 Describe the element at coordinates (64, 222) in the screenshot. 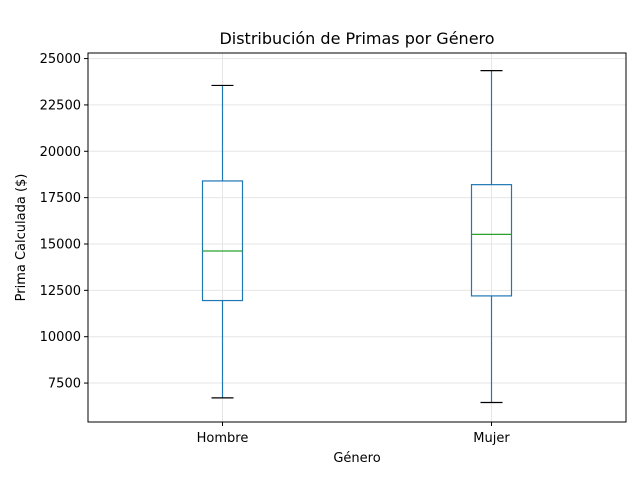

I see `y-axis: 7500 10000 12500 15000 17500 20000 22500 25000` at that location.